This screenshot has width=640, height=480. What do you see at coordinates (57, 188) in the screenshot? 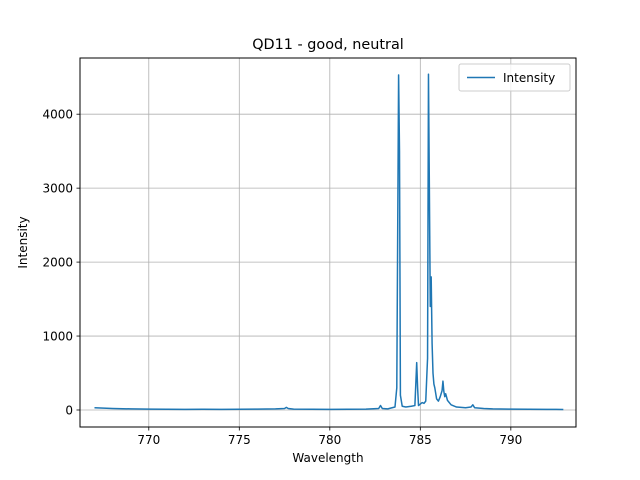
I see `y-tick-label: 3000` at bounding box center [57, 188].